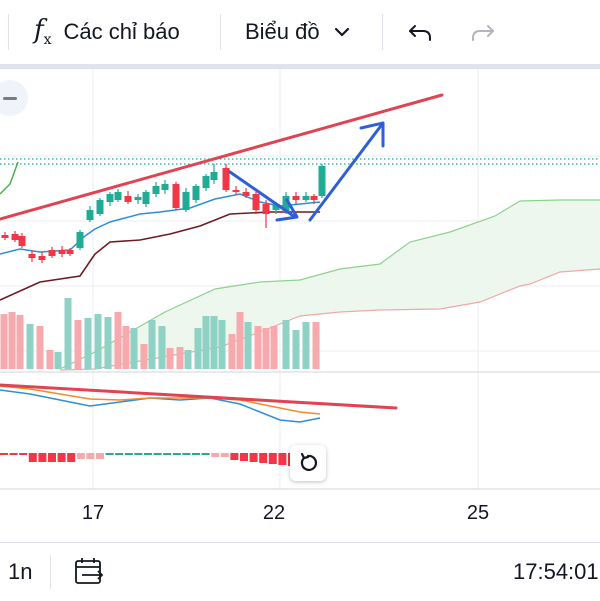 The image size is (600, 601). What do you see at coordinates (160, 400) in the screenshot?
I see `signal-line` at bounding box center [160, 400].